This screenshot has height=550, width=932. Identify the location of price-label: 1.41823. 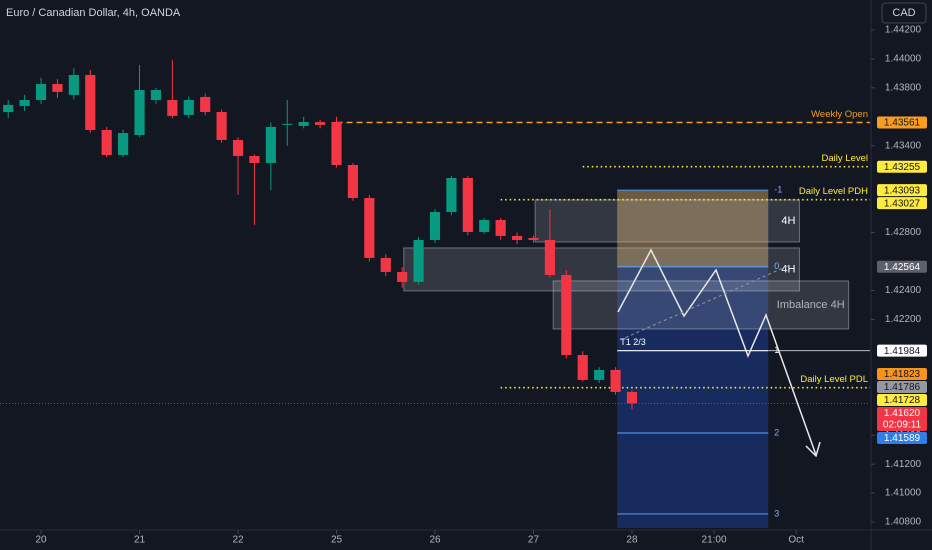
(902, 374).